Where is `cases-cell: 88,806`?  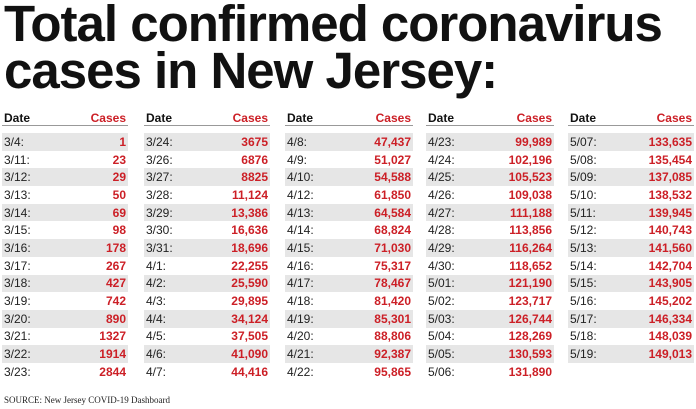 cases-cell: 88,806 is located at coordinates (392, 336).